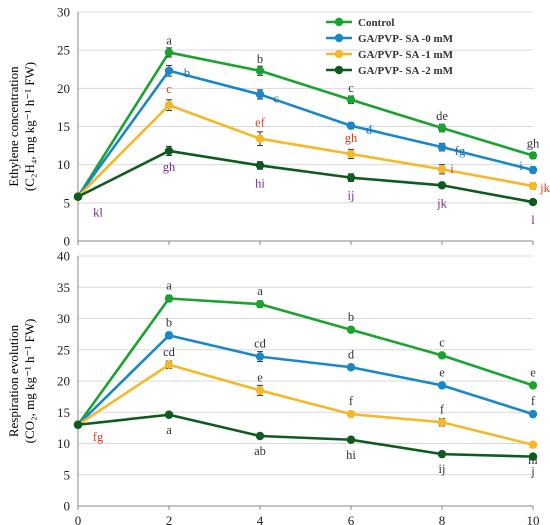 The image size is (550, 525). Describe the element at coordinates (351, 354) in the screenshot. I see `significance-letter: d` at that location.